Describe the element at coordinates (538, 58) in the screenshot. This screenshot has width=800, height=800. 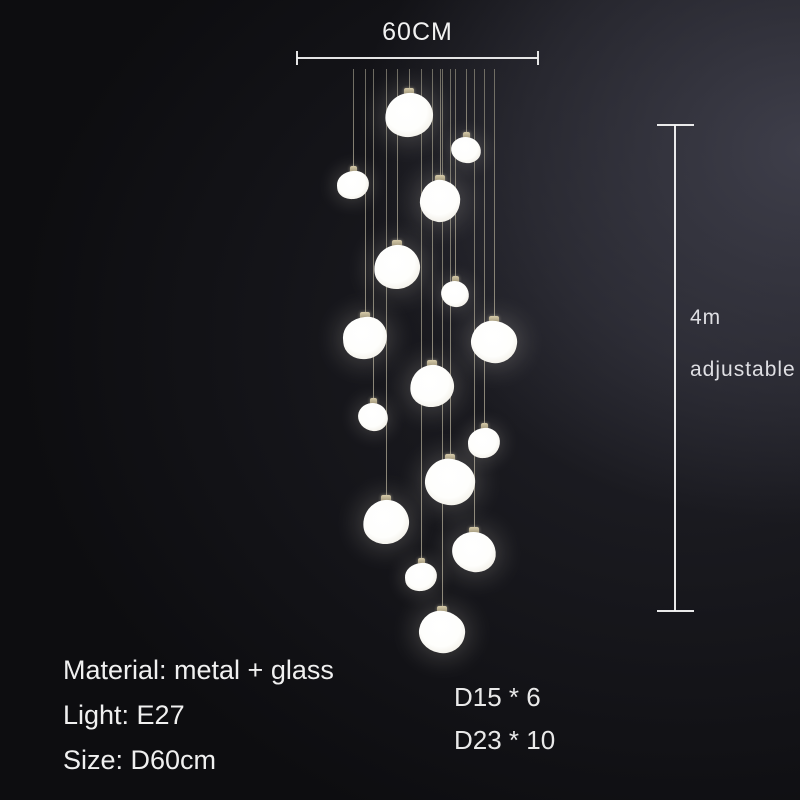
I see `top-dimension-tick-right` at that location.